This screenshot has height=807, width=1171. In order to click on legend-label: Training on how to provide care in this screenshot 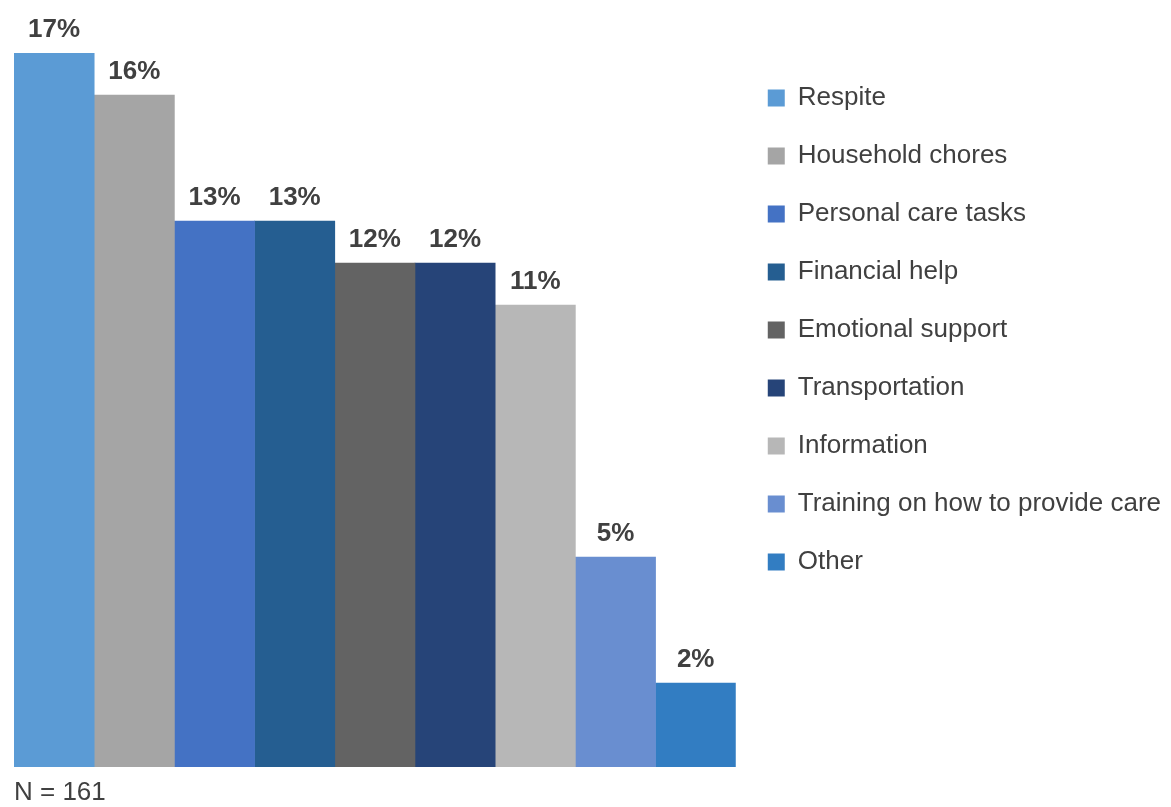, I will do `click(979, 502)`.